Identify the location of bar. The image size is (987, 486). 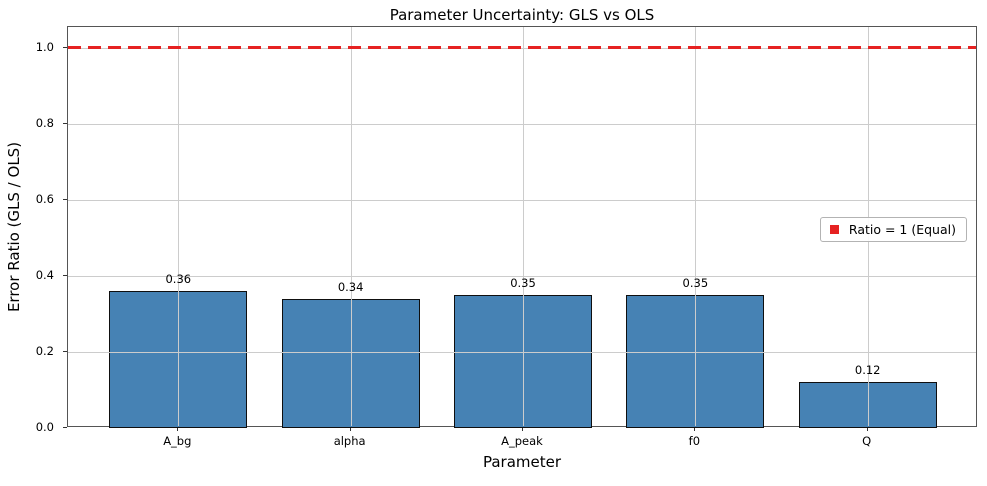
(523, 361).